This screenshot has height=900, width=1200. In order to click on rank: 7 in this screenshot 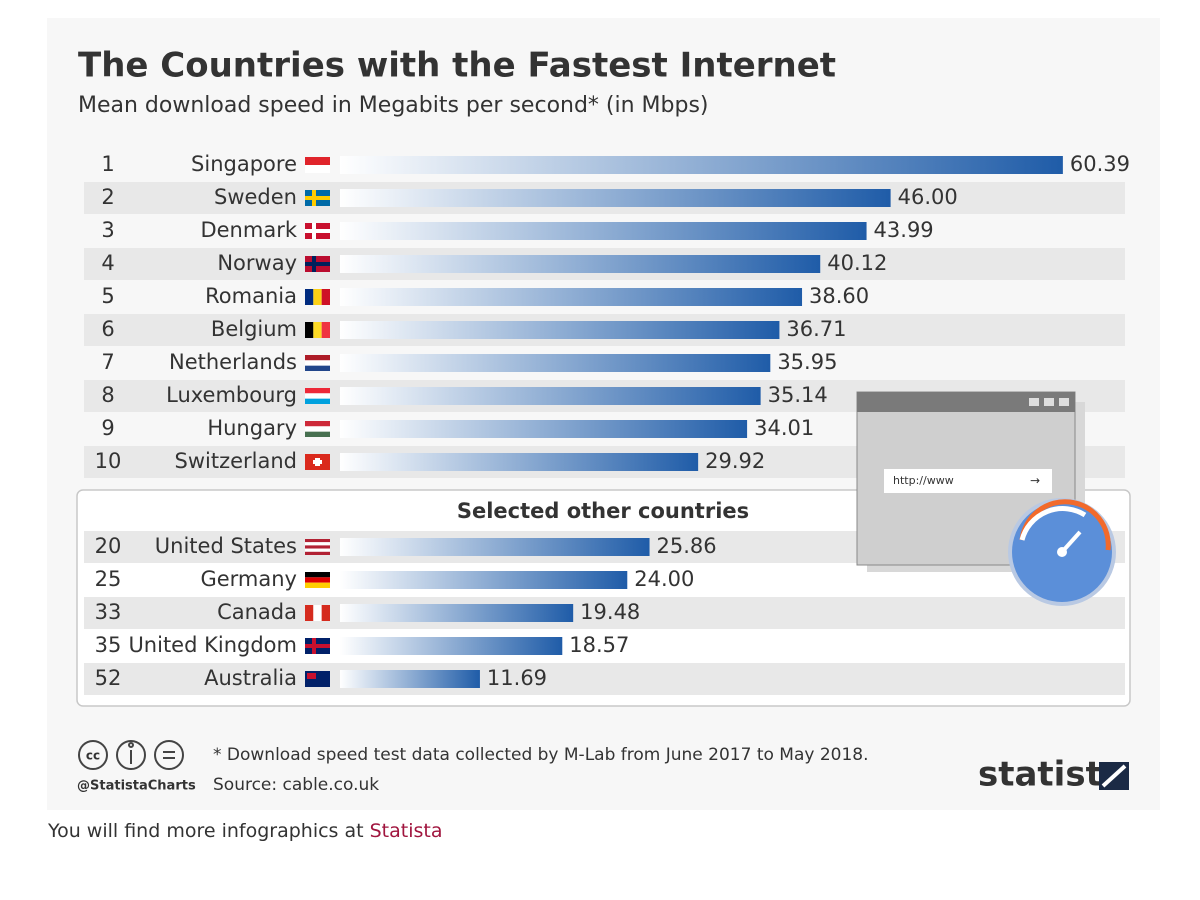, I will do `click(107, 362)`.